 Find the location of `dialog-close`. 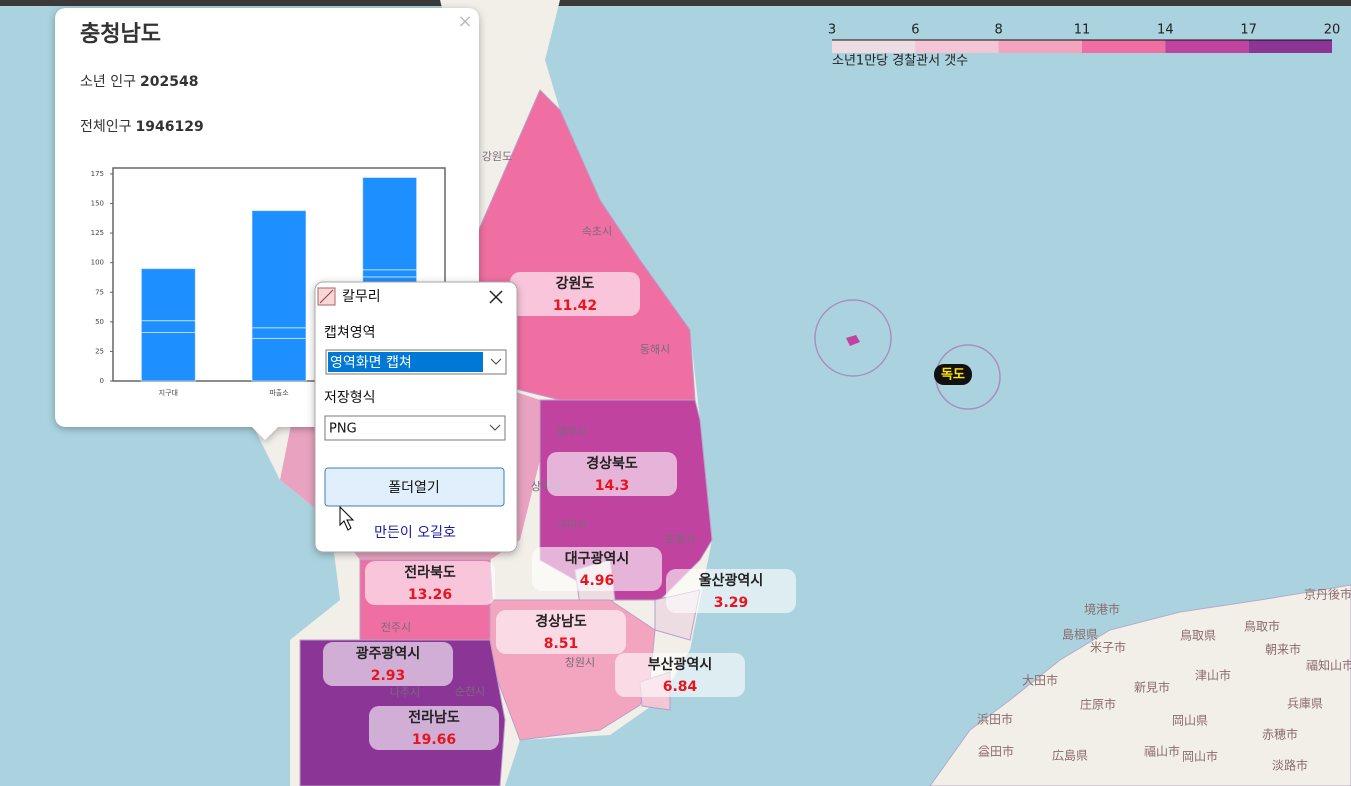

dialog-close is located at coordinates (496, 297).